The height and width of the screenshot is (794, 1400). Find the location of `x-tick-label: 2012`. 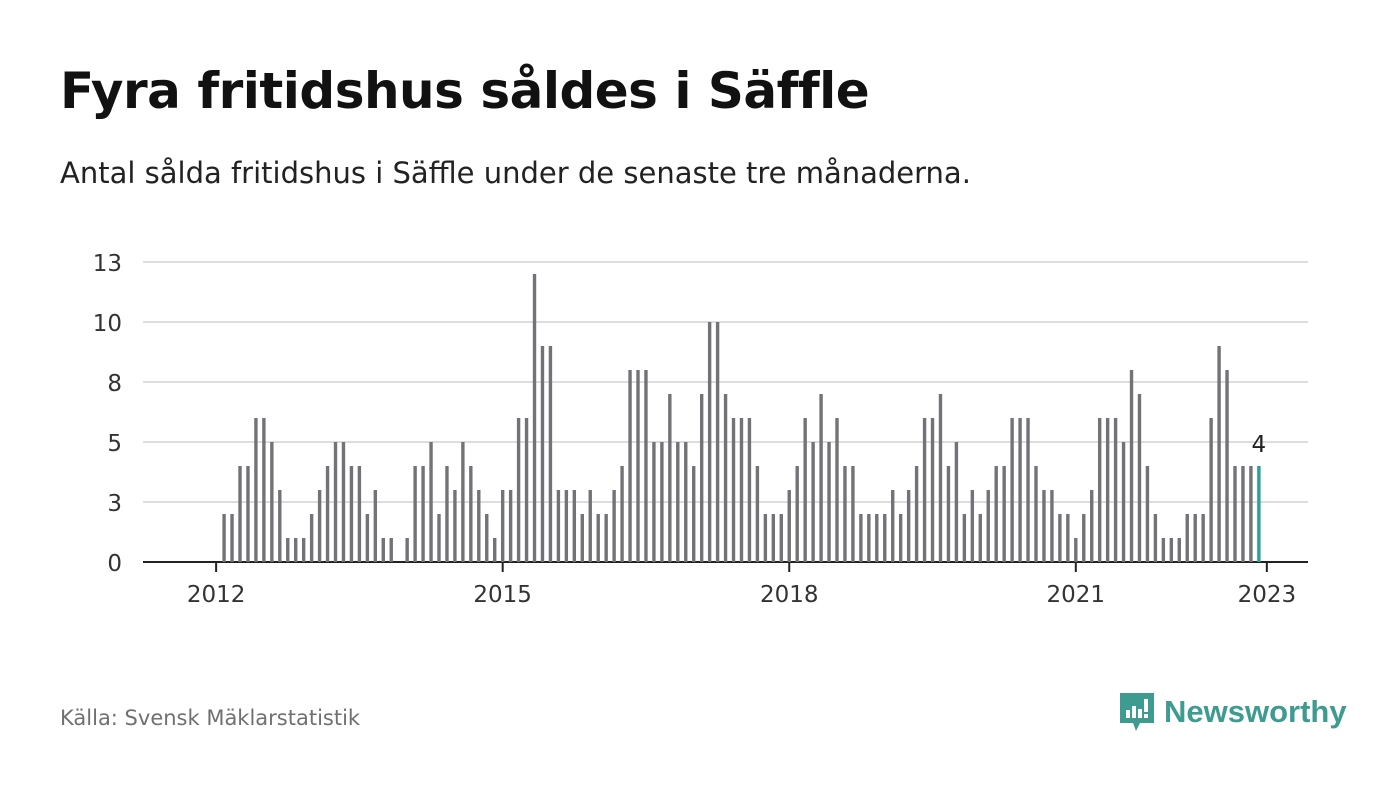

x-tick-label: 2012 is located at coordinates (216, 595).